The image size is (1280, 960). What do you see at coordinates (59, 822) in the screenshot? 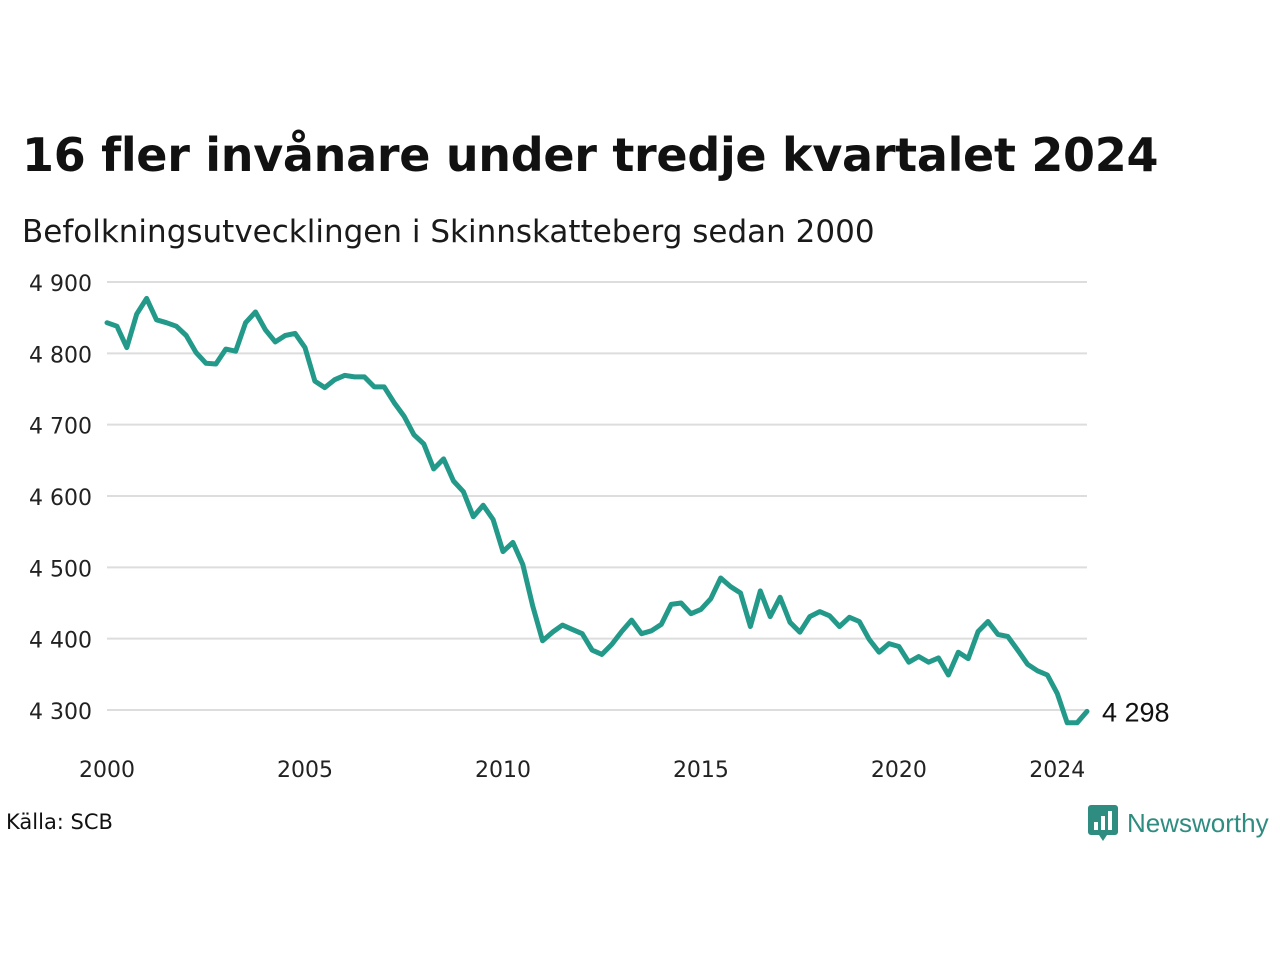
I see `source-label: Källa: SCB` at bounding box center [59, 822].